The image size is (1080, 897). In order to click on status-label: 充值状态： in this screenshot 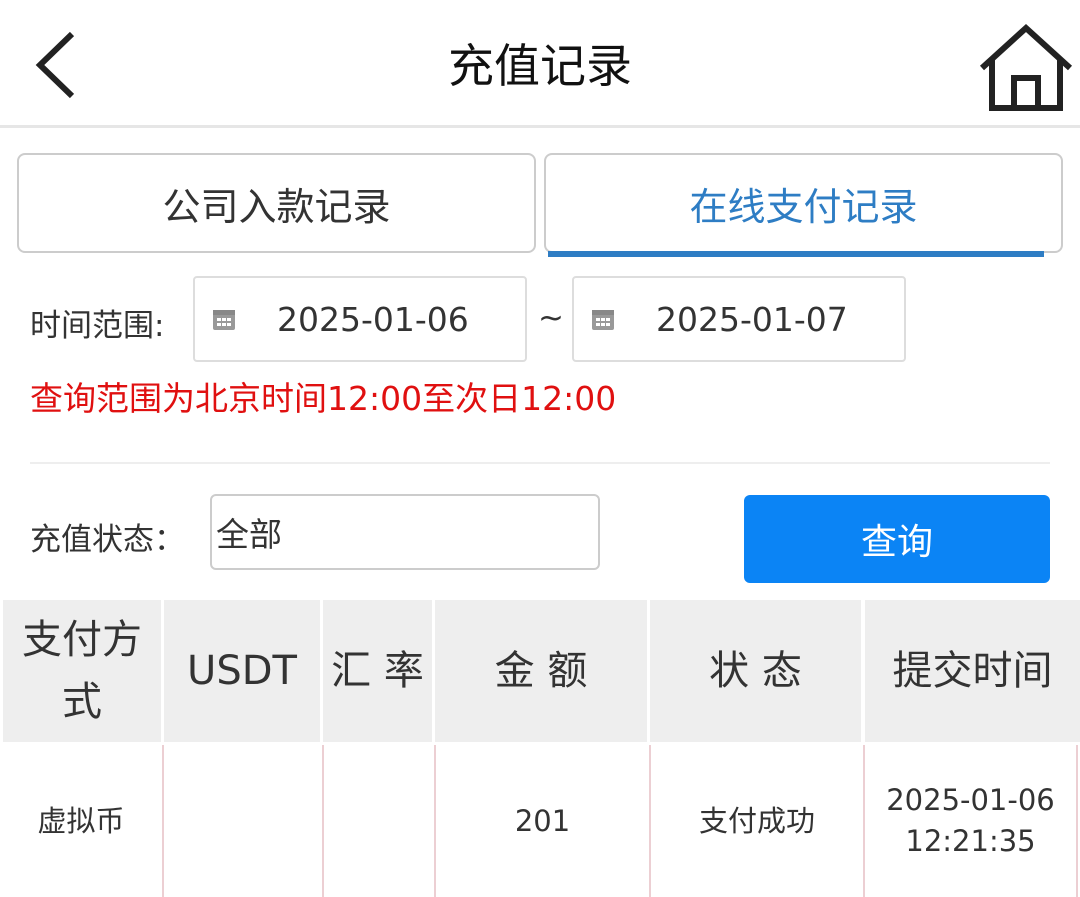, I will do `click(107, 540)`.